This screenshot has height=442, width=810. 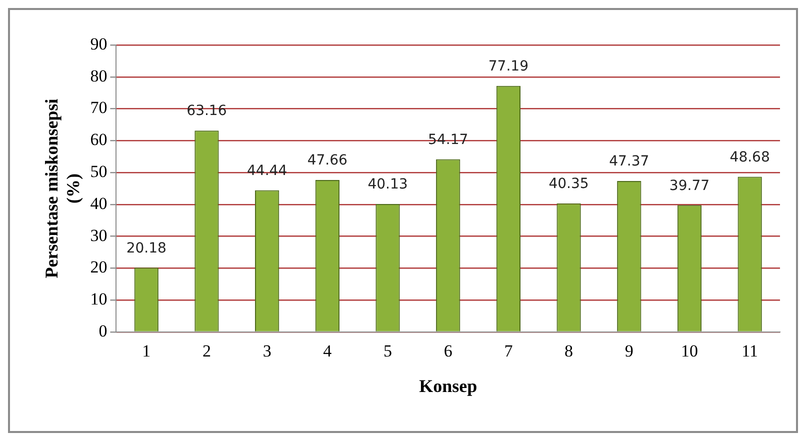 I want to click on data-label: 40.13, so click(x=388, y=184).